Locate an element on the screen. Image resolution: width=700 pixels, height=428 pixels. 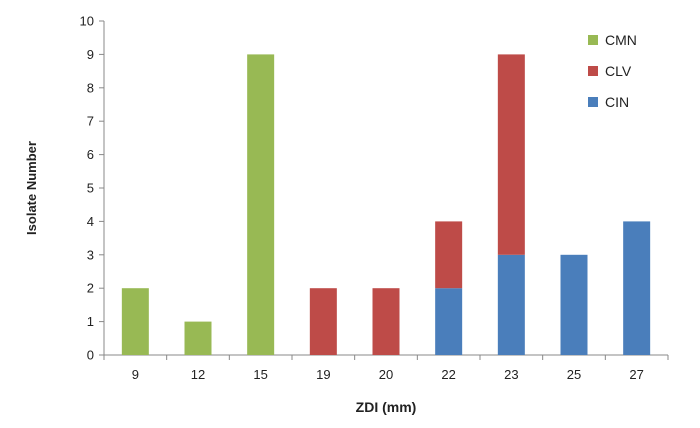
y-tick-label: 10 is located at coordinates (87, 21).